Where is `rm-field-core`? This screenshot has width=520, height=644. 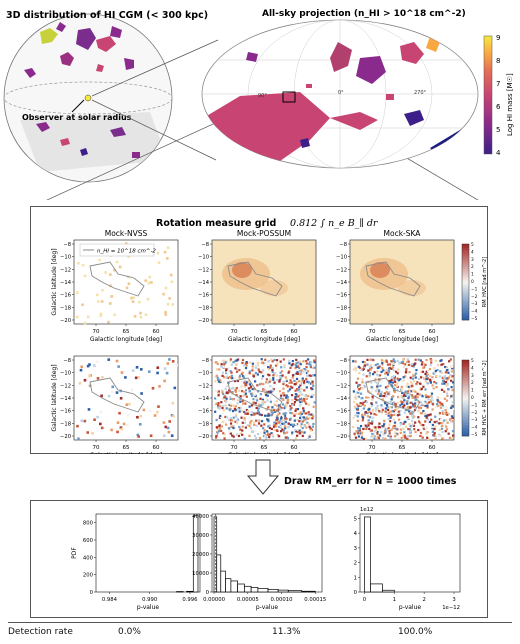
rm-field-core is located at coordinates (242, 270).